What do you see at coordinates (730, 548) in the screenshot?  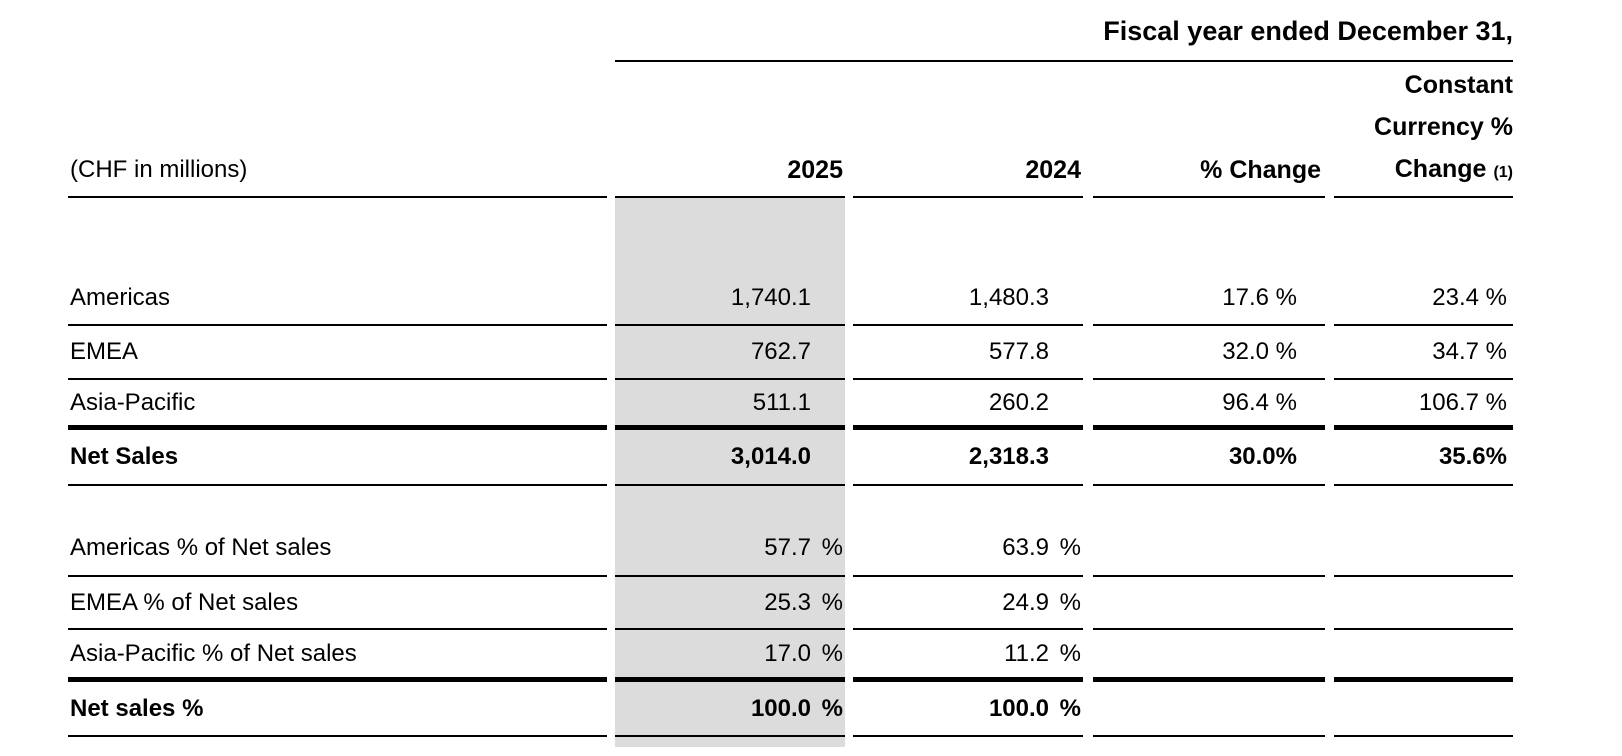 I see `cell-2025: 57.7%` at bounding box center [730, 548].